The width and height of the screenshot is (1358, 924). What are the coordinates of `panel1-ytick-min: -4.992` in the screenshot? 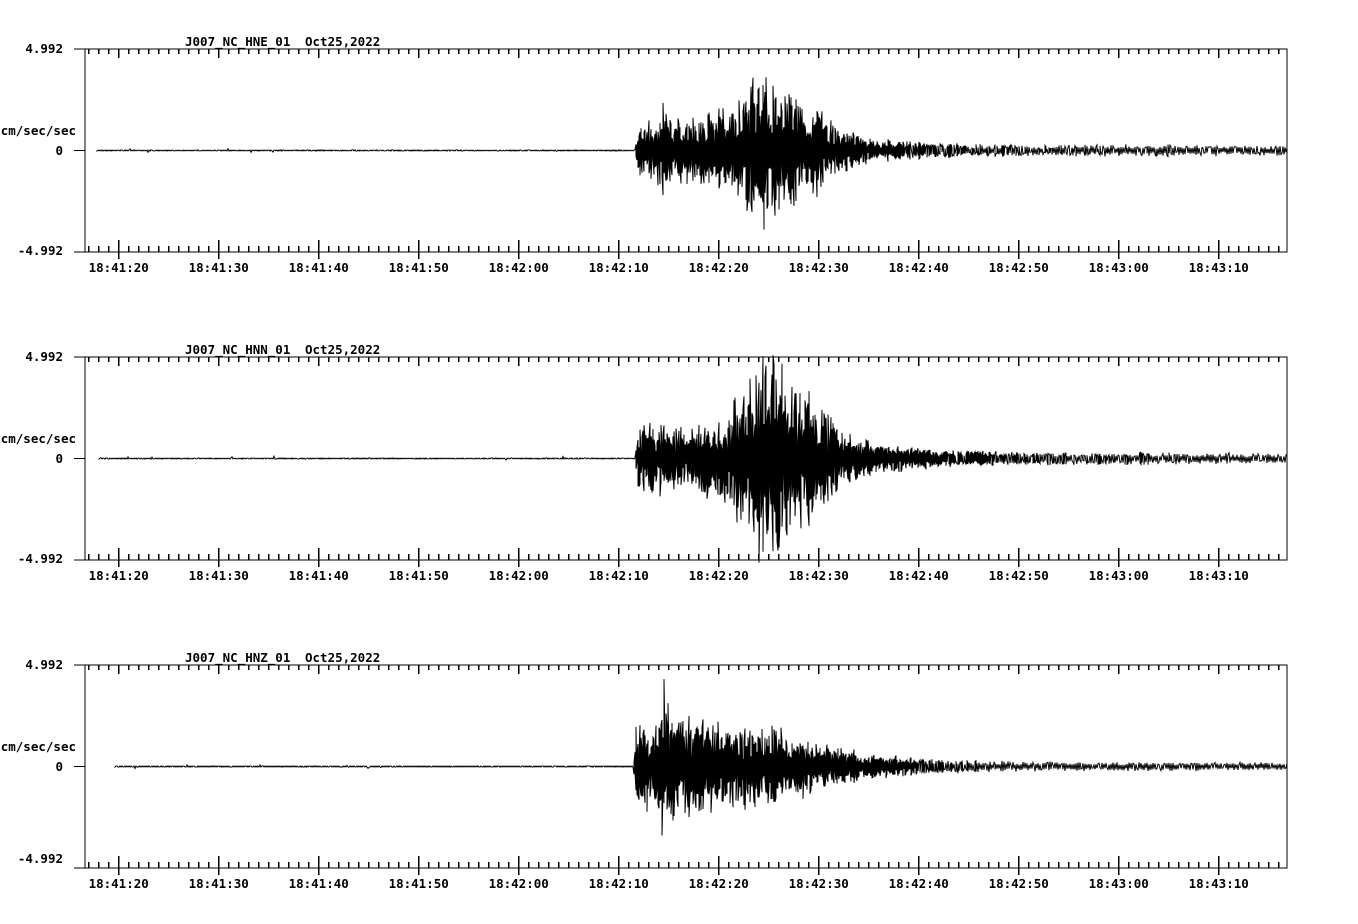 It's located at (40, 250).